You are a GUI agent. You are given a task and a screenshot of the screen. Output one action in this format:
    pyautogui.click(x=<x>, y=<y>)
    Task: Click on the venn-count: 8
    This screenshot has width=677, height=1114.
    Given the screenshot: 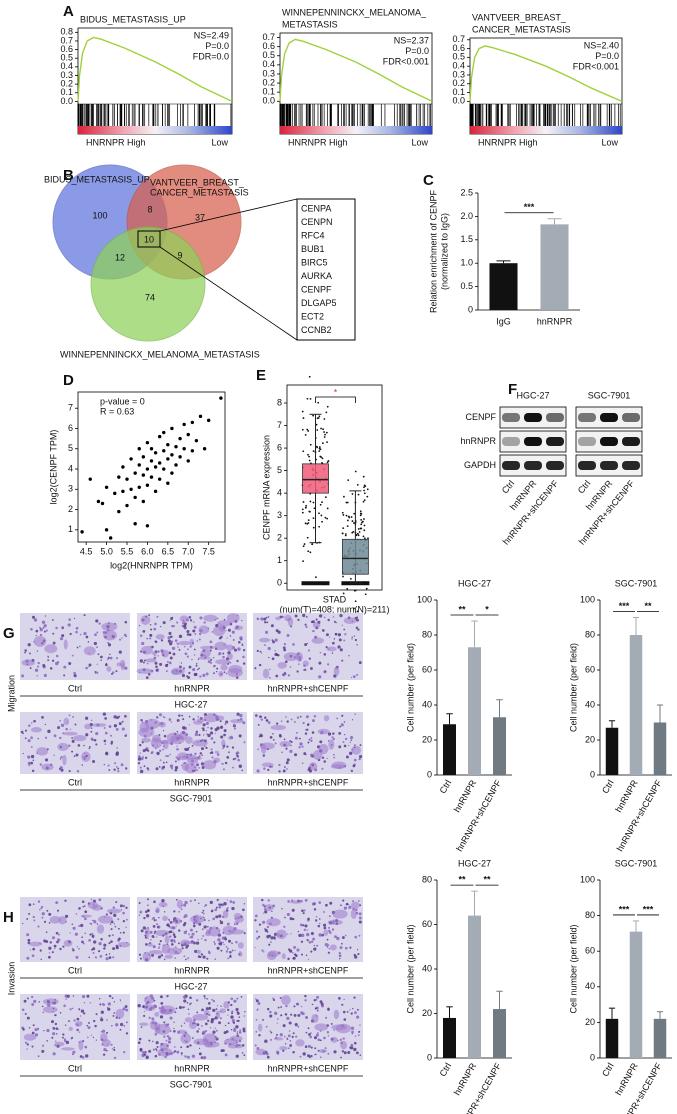 What is the action you would take?
    pyautogui.click(x=149, y=209)
    